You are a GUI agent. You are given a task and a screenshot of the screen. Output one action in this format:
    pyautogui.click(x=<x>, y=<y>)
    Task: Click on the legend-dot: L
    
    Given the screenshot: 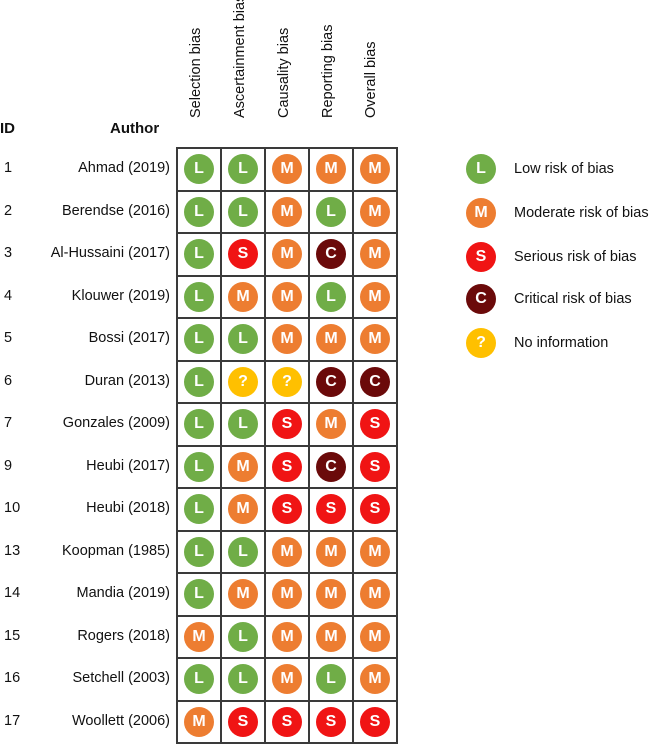 What is the action you would take?
    pyautogui.click(x=481, y=169)
    